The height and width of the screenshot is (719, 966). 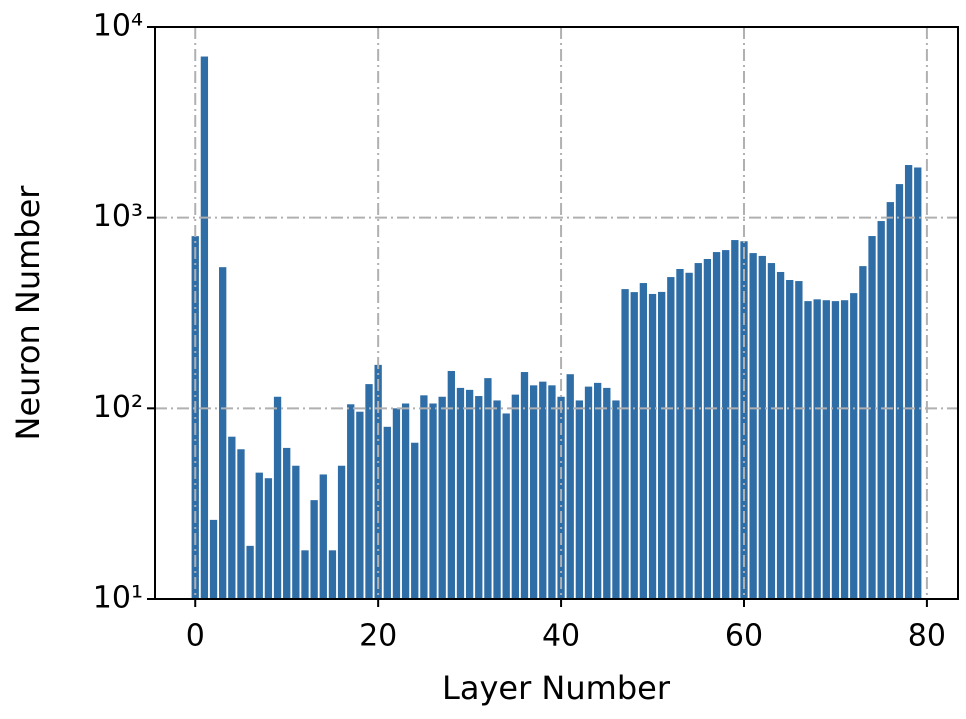 I want to click on x-tick-label: 20, so click(x=378, y=636).